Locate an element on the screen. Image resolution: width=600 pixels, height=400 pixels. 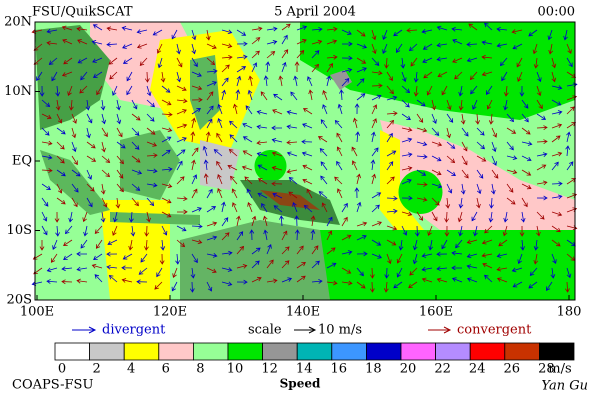
lat-label: 10N is located at coordinates (18, 91).